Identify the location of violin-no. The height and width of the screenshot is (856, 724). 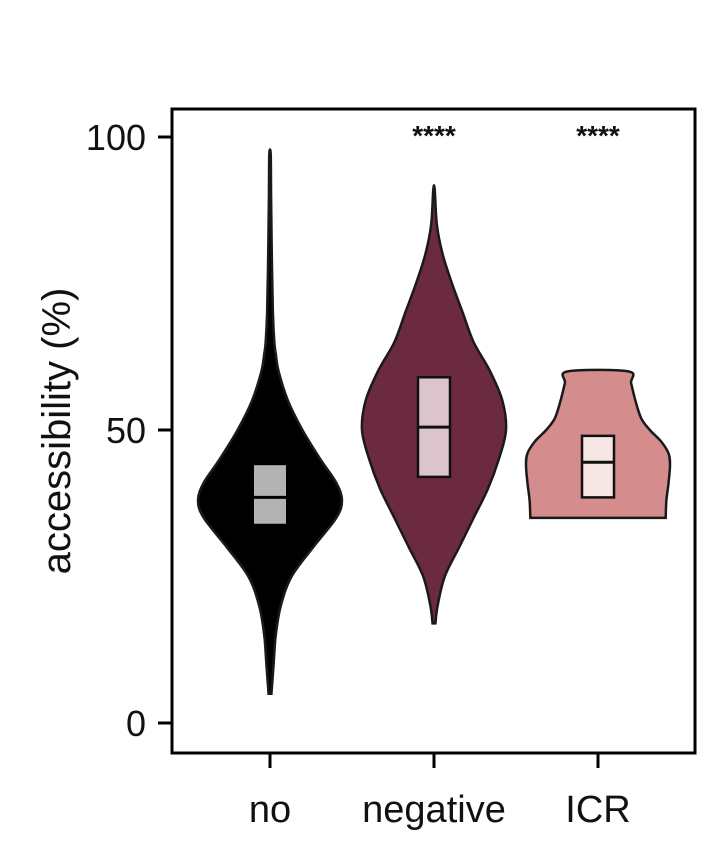
(270, 421).